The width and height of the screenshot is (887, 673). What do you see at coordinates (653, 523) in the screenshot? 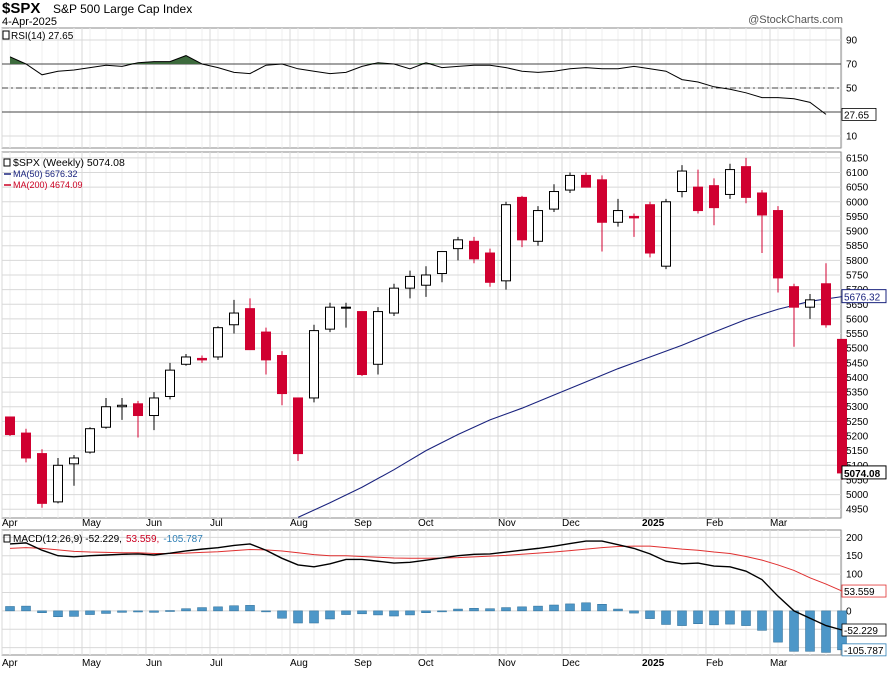
I see `x-axis-label: 2025` at bounding box center [653, 523].